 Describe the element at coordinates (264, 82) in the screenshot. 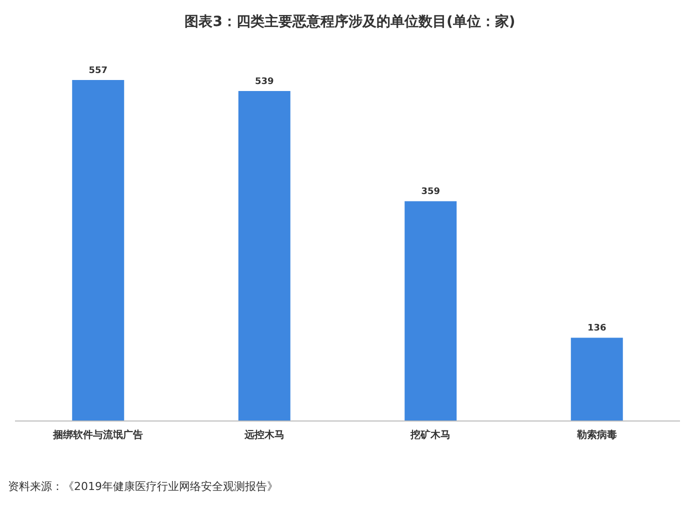

I see `data-label: 539` at that location.